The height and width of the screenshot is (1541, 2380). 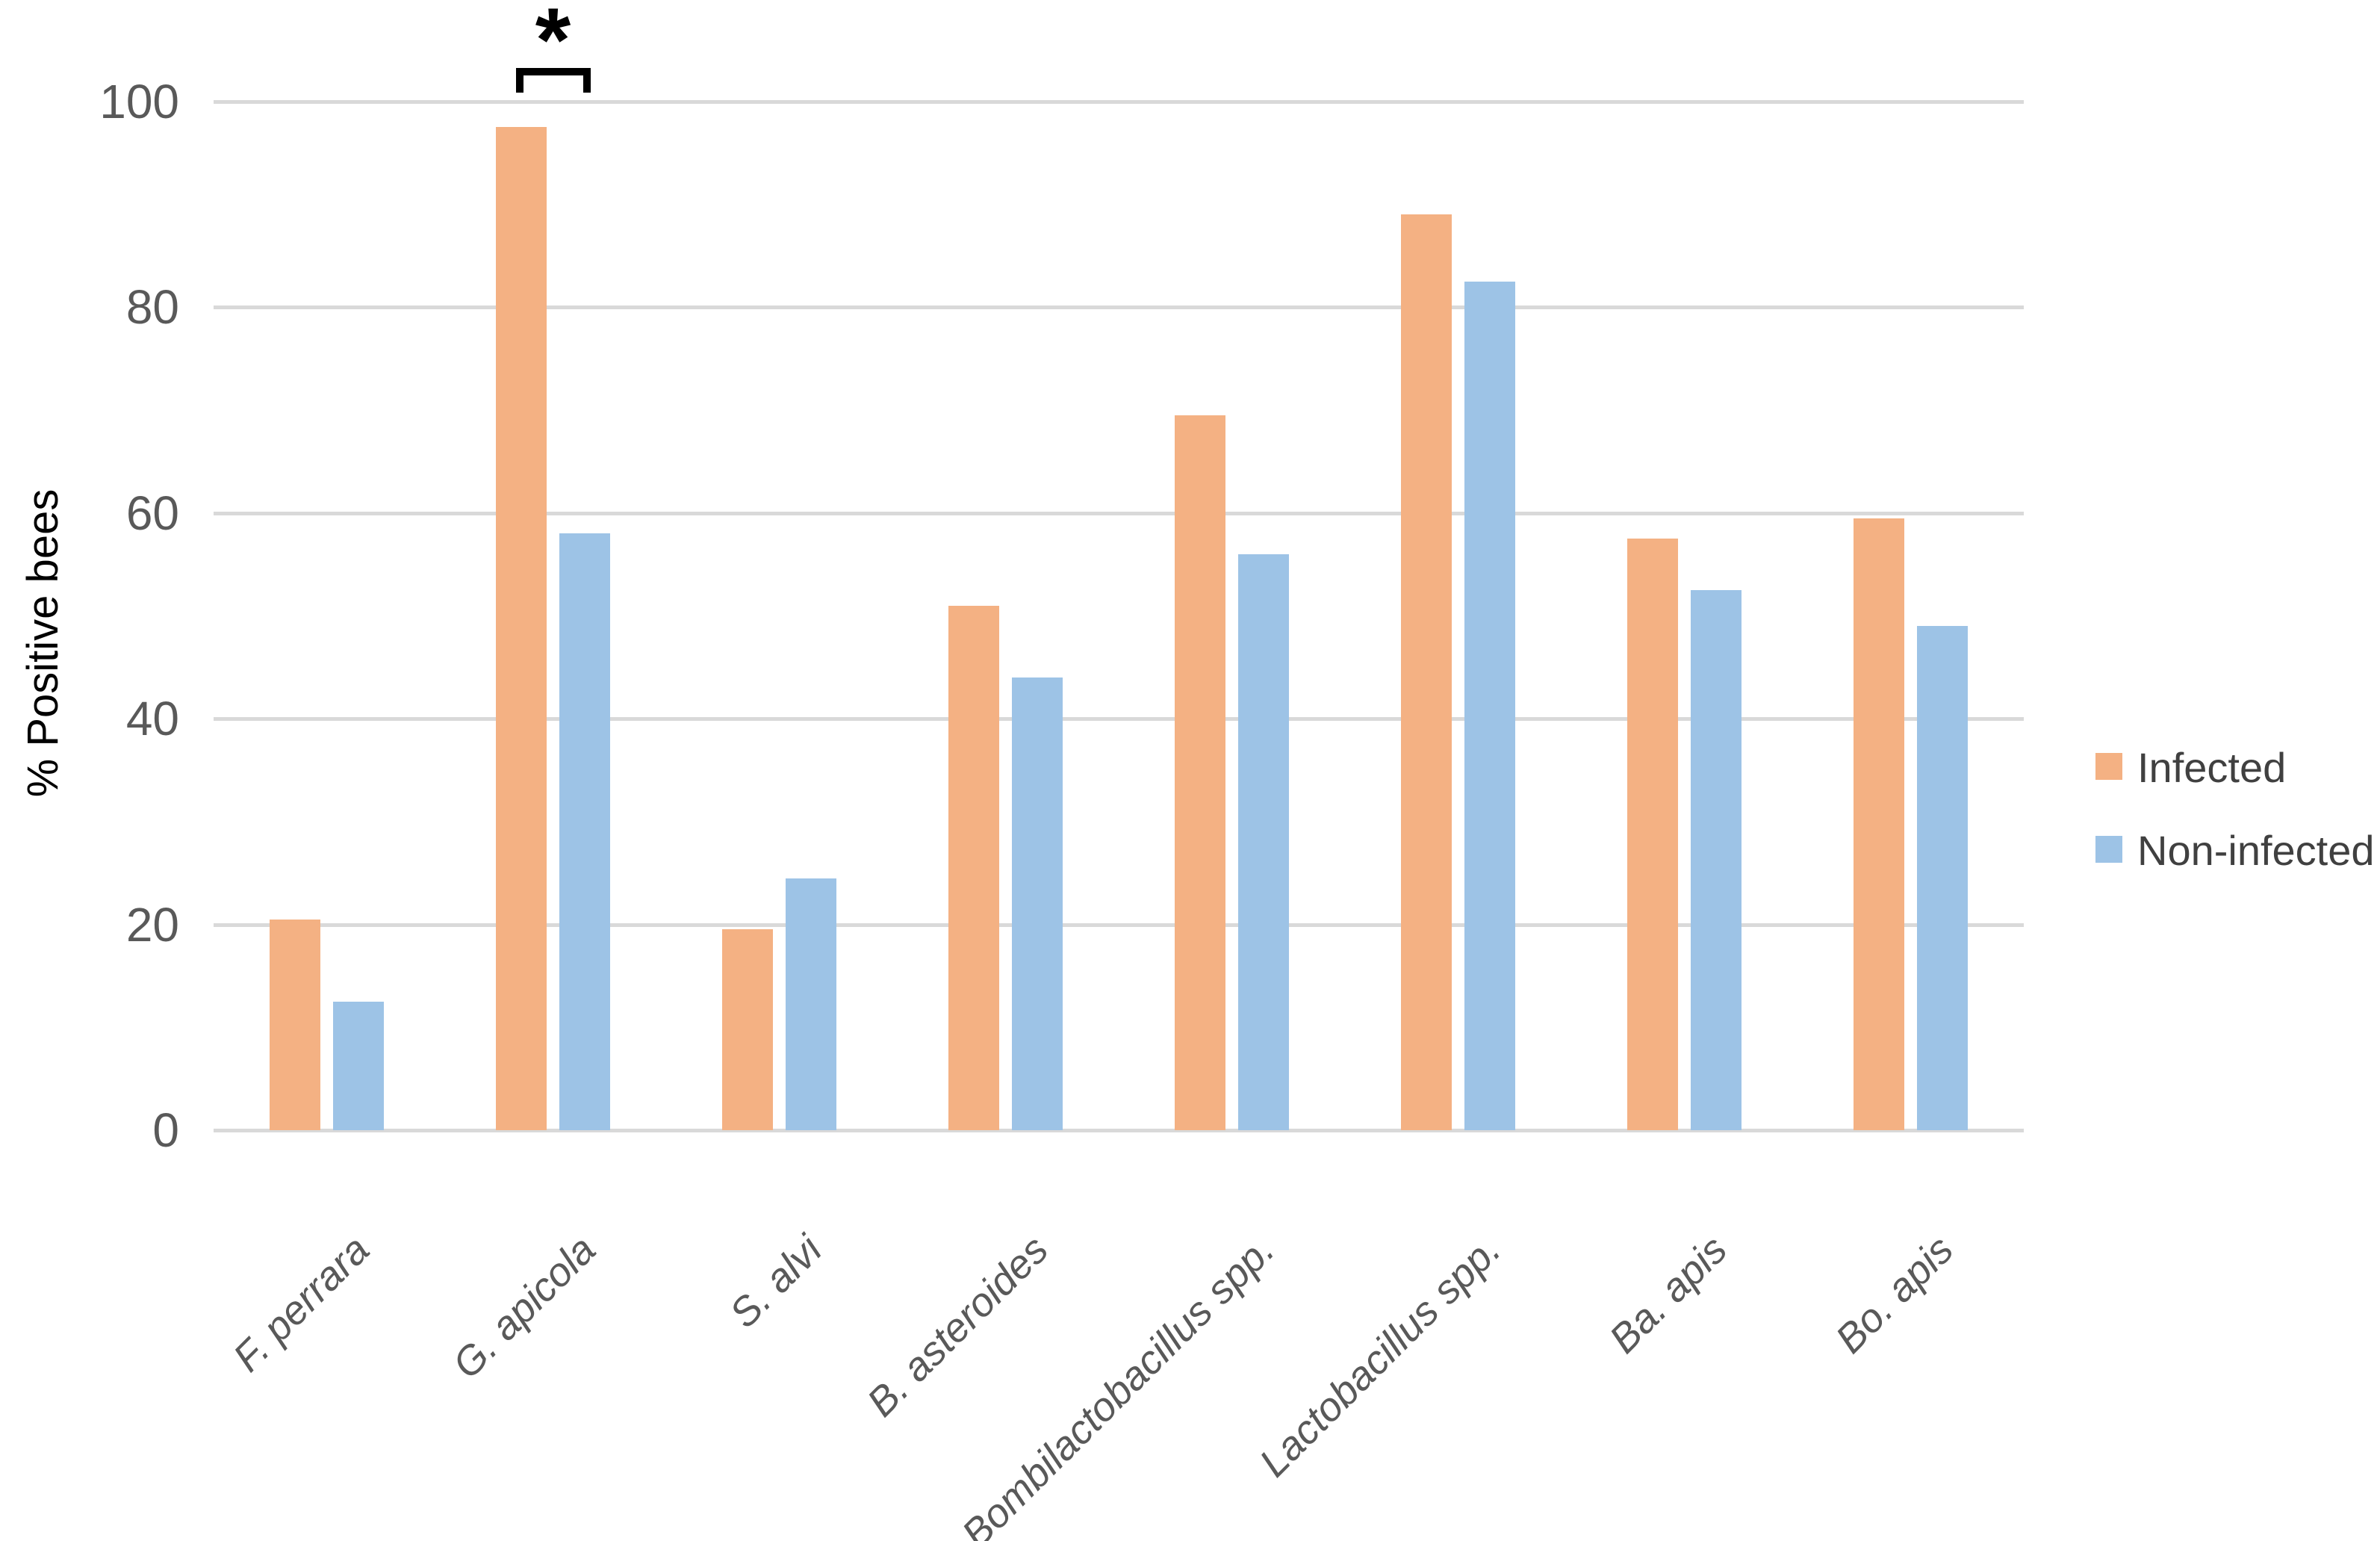 What do you see at coordinates (152, 924) in the screenshot?
I see `y-tick-label-20: 20` at bounding box center [152, 924].